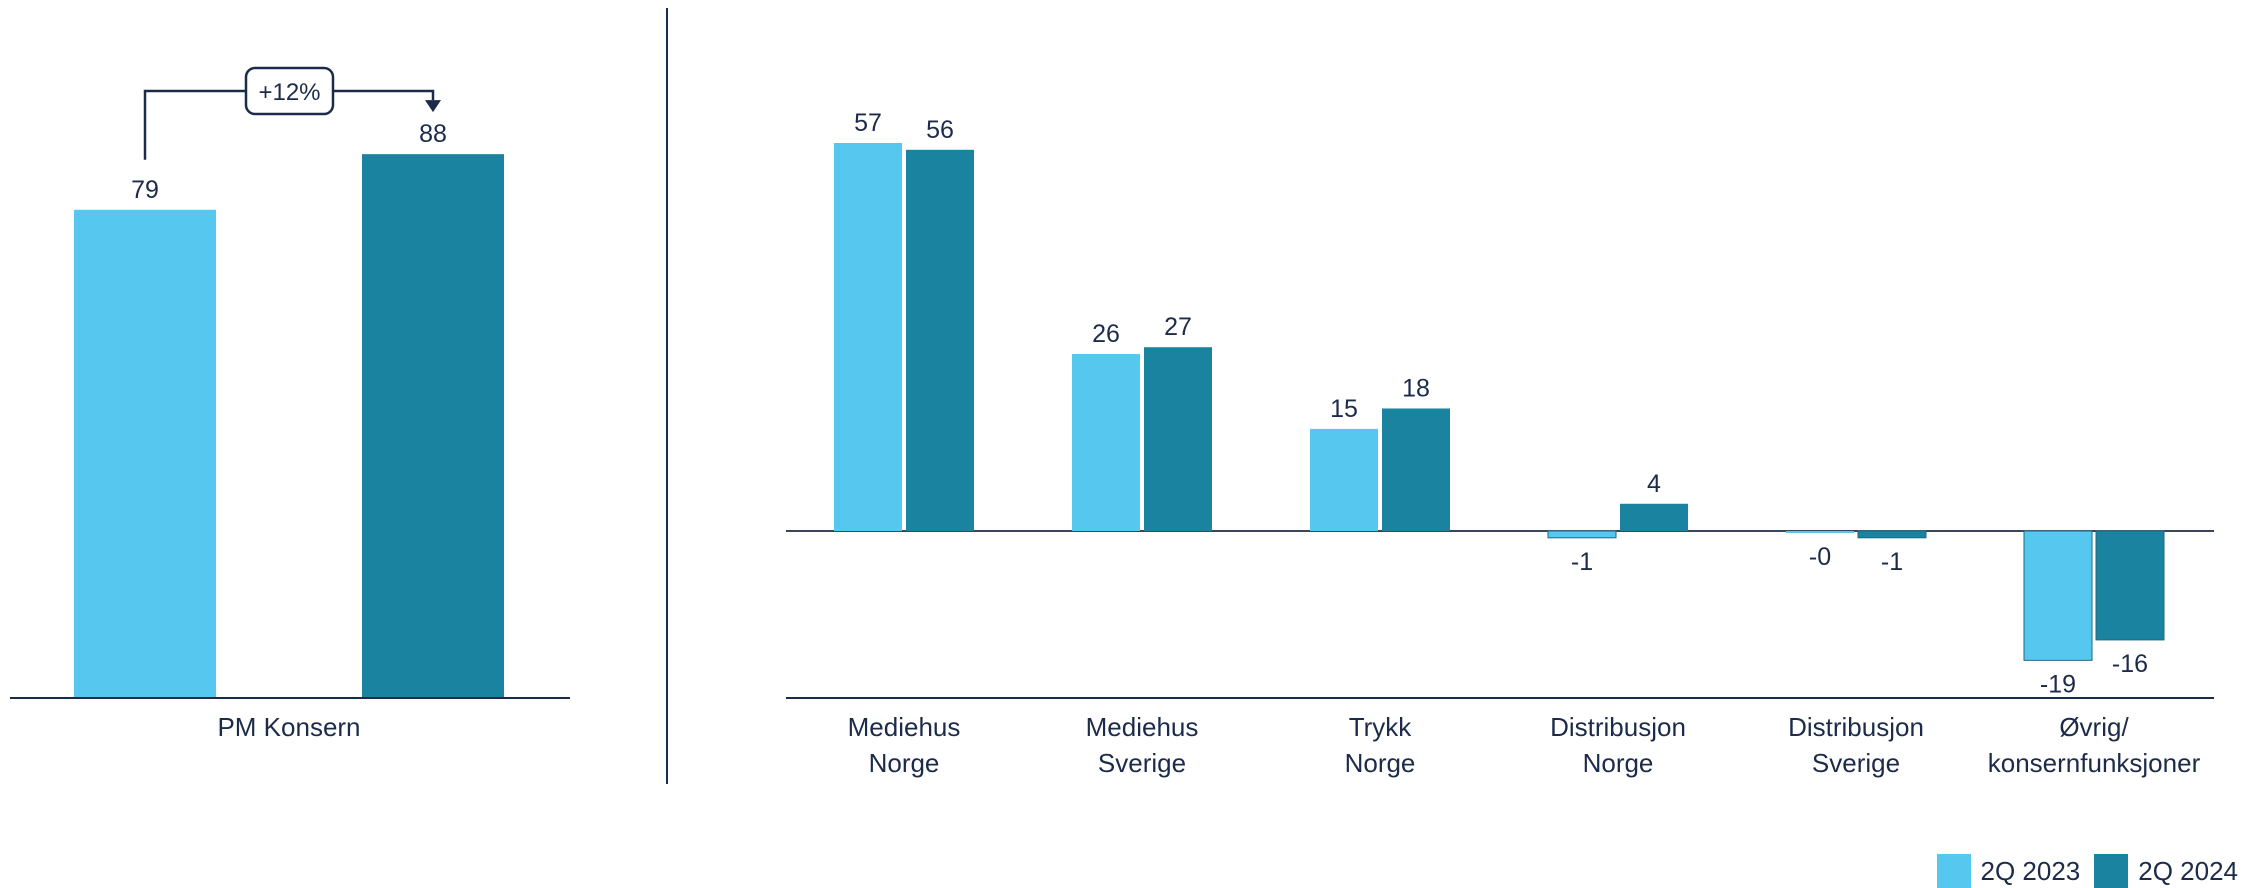 The image size is (2252, 888). What do you see at coordinates (1820, 557) in the screenshot?
I see `data-label-distribusjon-sverige-2q-2023: -0` at bounding box center [1820, 557].